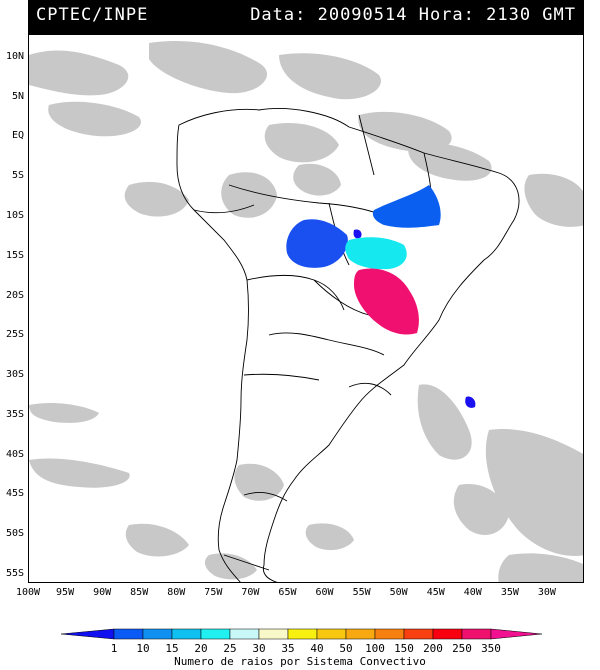 This screenshot has width=600, height=670. Describe the element at coordinates (546, 592) in the screenshot. I see `longitude-label: 30W` at that location.